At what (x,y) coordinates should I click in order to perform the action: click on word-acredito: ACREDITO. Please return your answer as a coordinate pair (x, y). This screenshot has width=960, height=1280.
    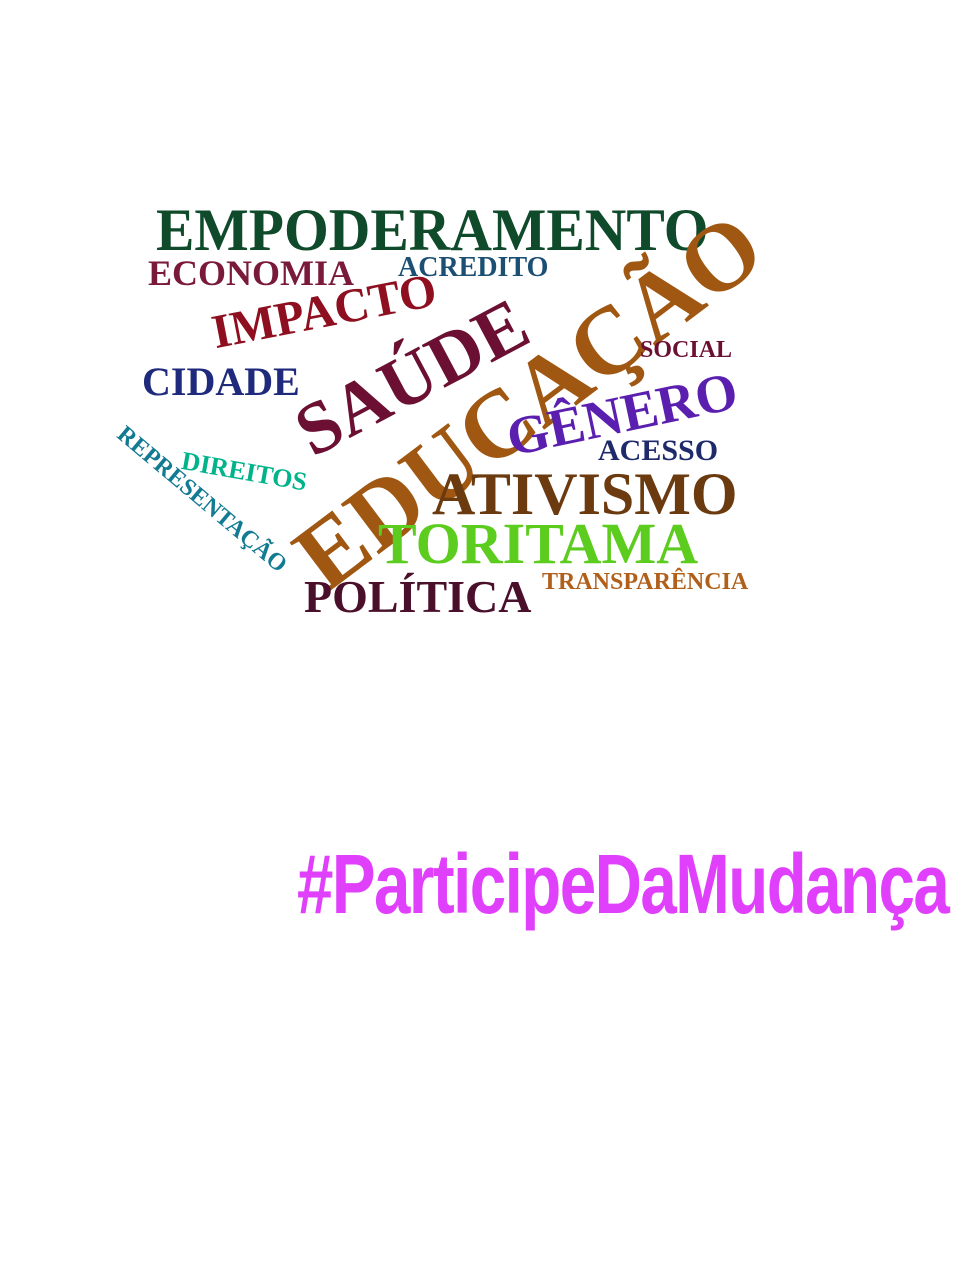
    Looking at the image, I should click on (473, 267).